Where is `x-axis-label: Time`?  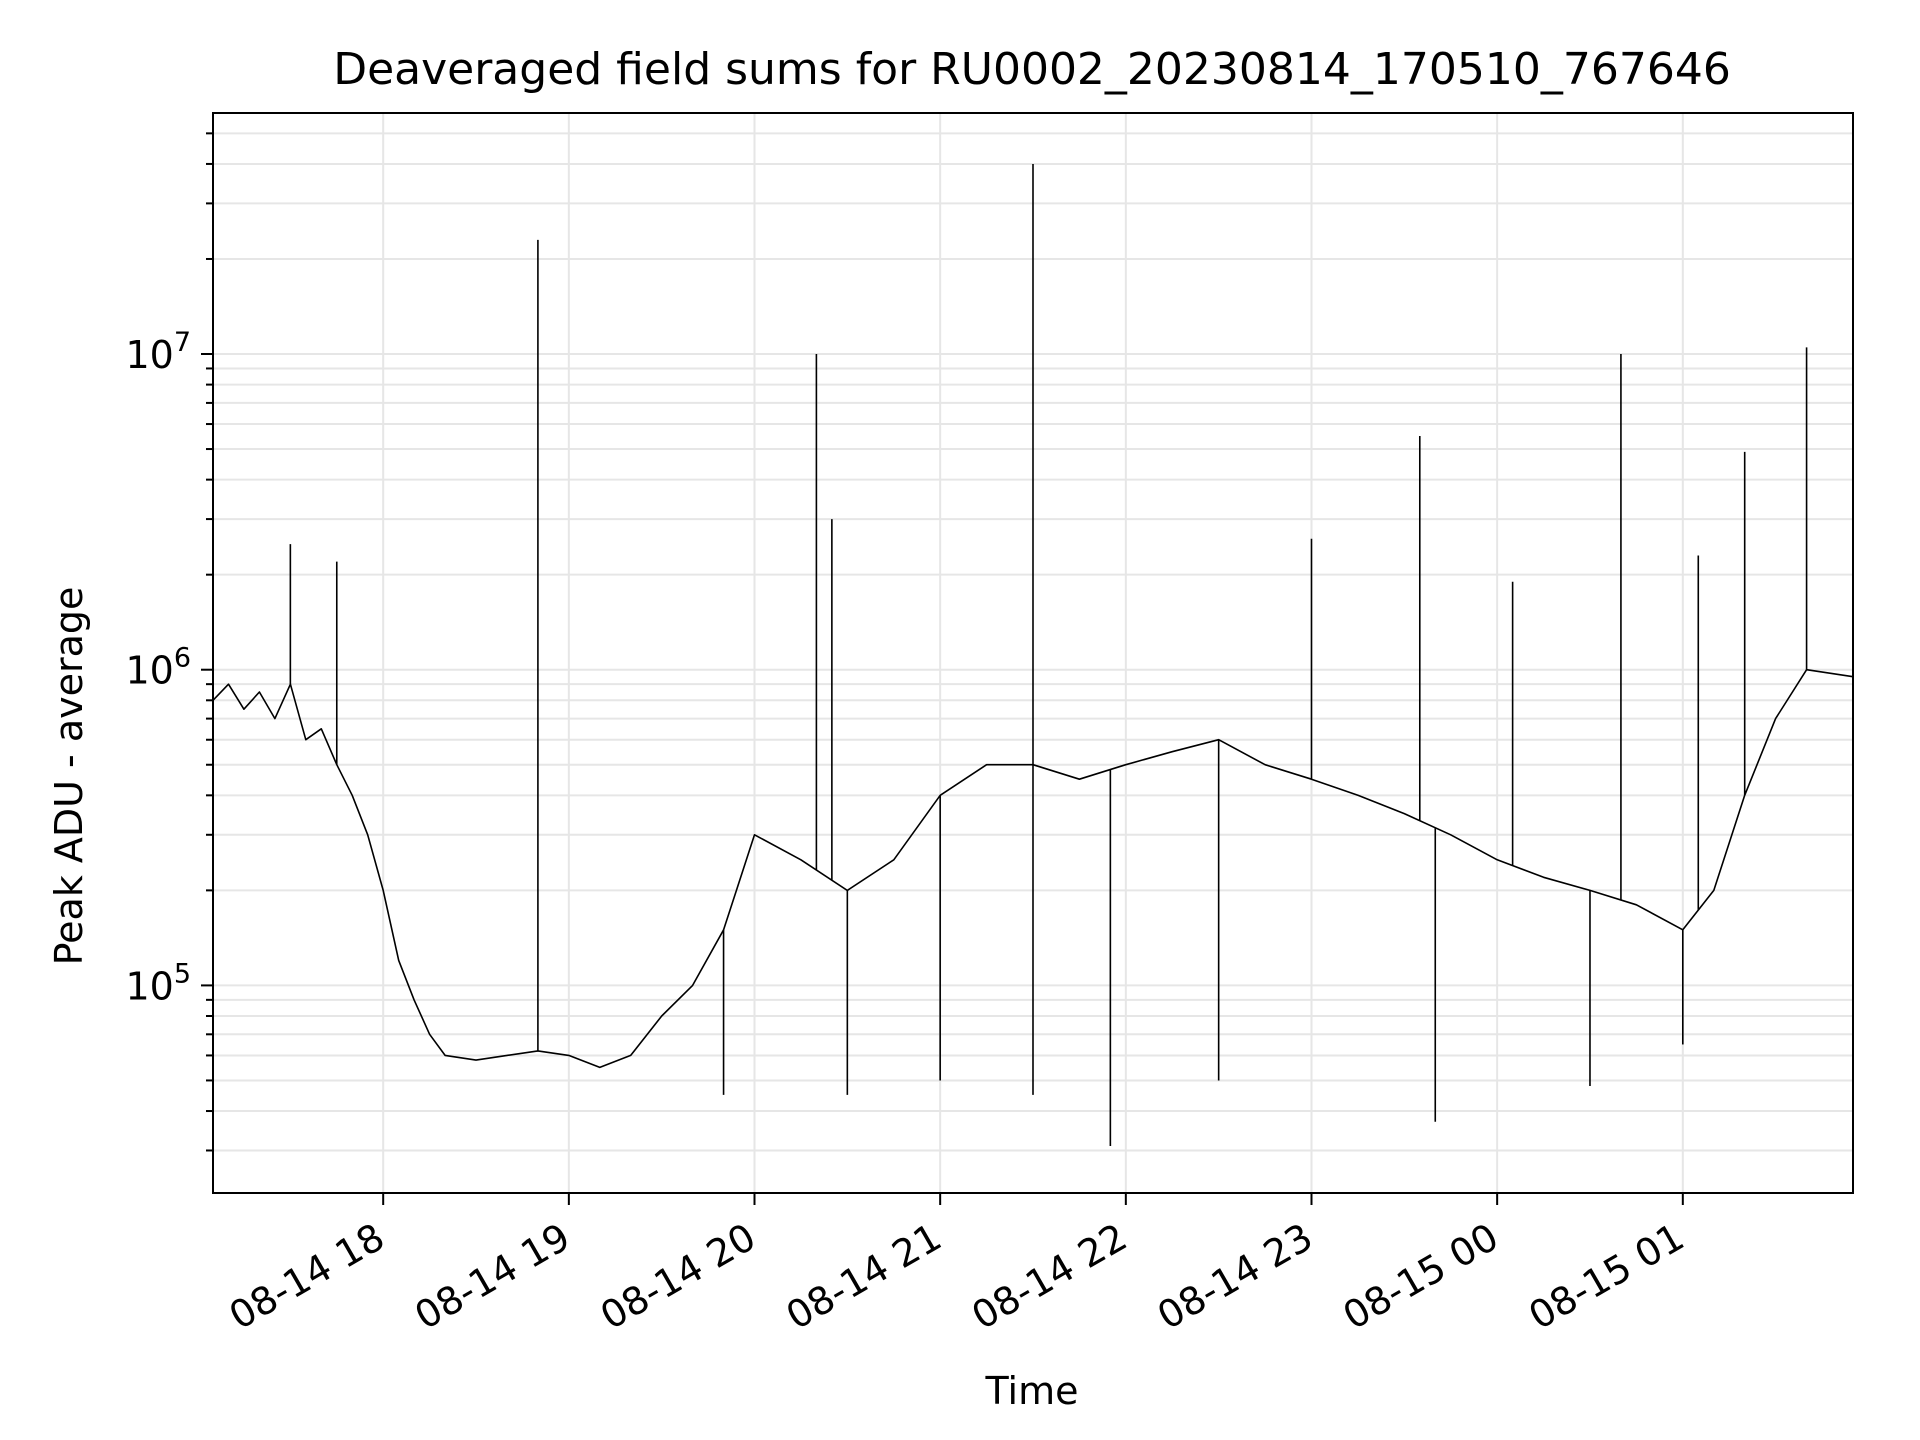 x-axis-label: Time is located at coordinates (1032, 1391).